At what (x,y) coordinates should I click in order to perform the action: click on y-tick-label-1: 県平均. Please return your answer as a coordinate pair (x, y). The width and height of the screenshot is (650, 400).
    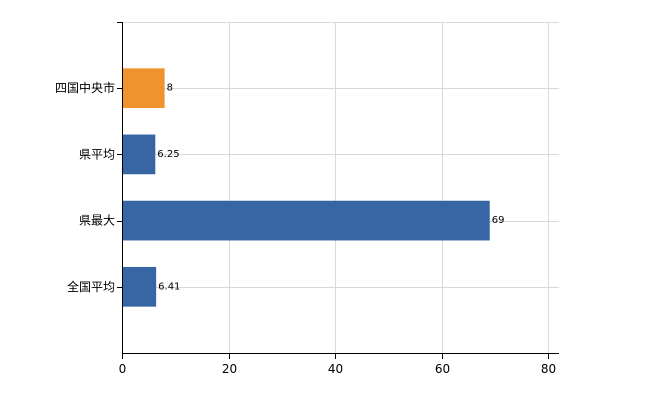
    Looking at the image, I should click on (97, 154).